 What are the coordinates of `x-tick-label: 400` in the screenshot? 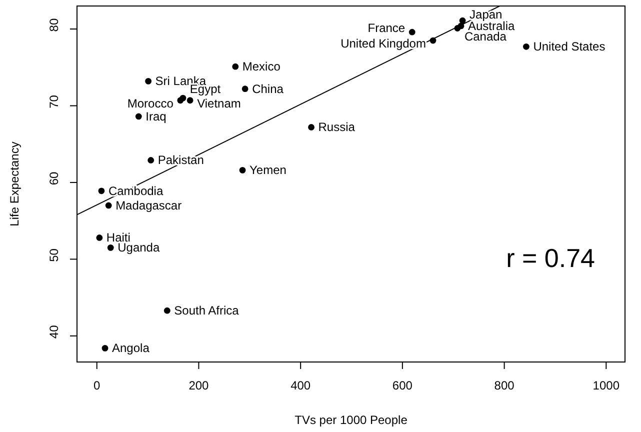 It's located at (300, 385).